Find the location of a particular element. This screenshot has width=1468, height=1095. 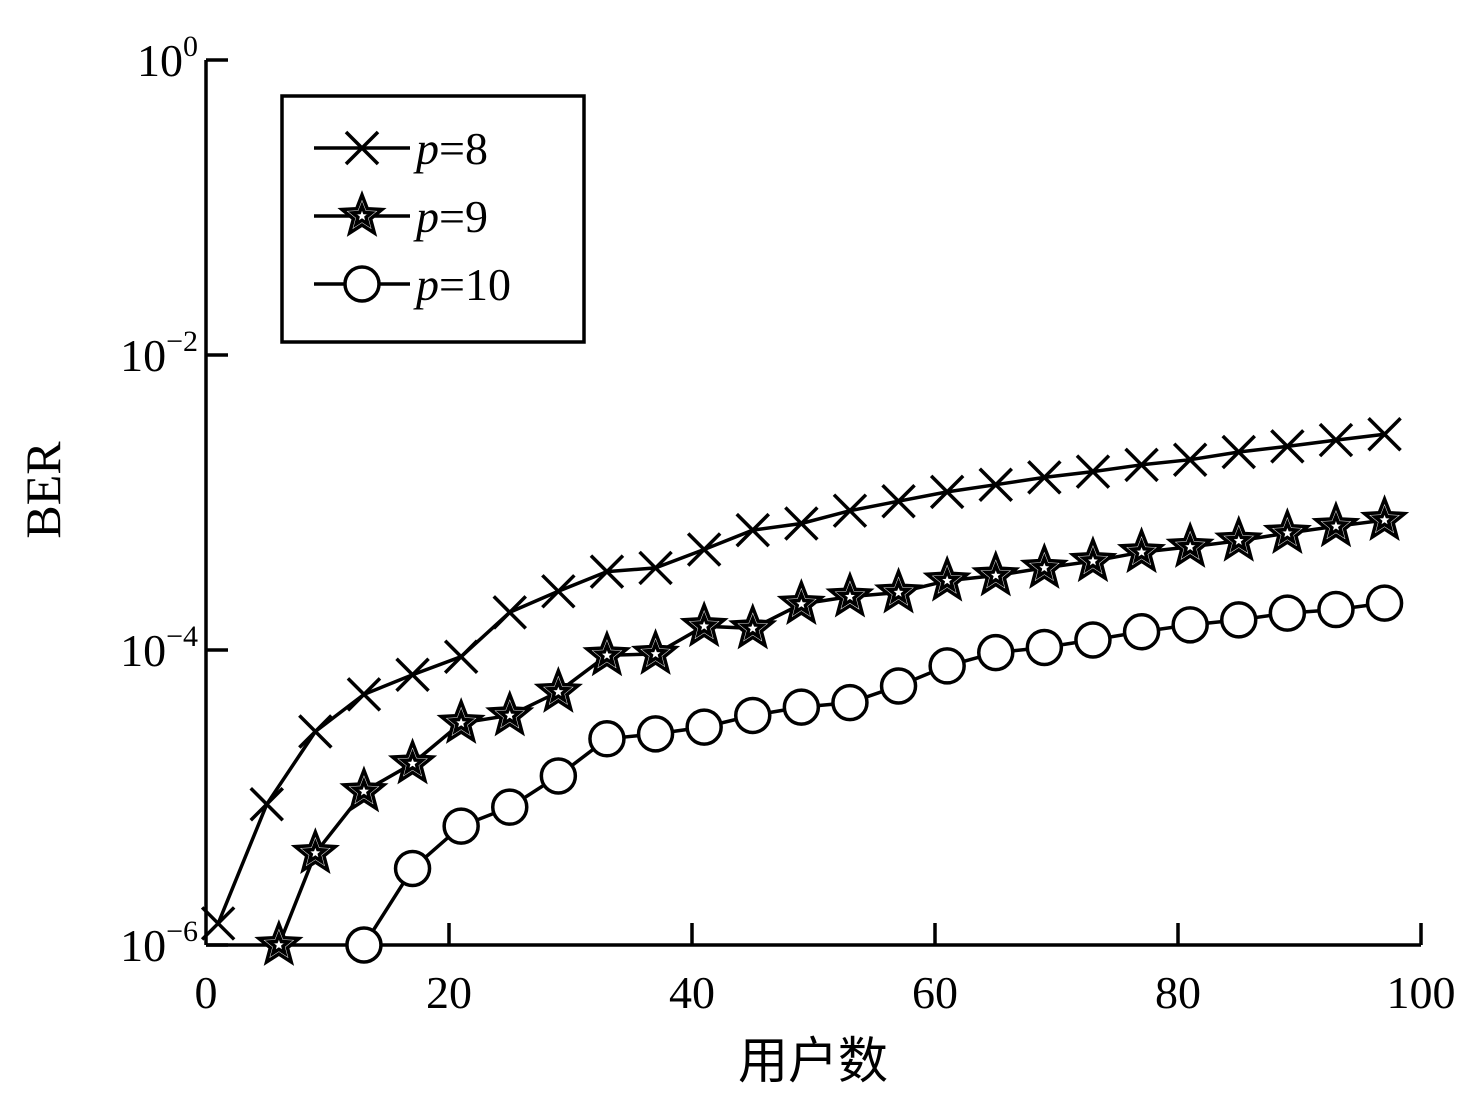

legend-entry: p=9 is located at coordinates (401, 216).